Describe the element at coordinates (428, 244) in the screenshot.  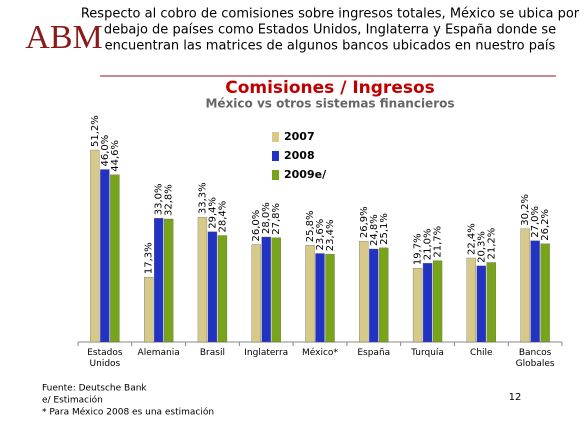
I see `value-label: 21,0%` at that location.